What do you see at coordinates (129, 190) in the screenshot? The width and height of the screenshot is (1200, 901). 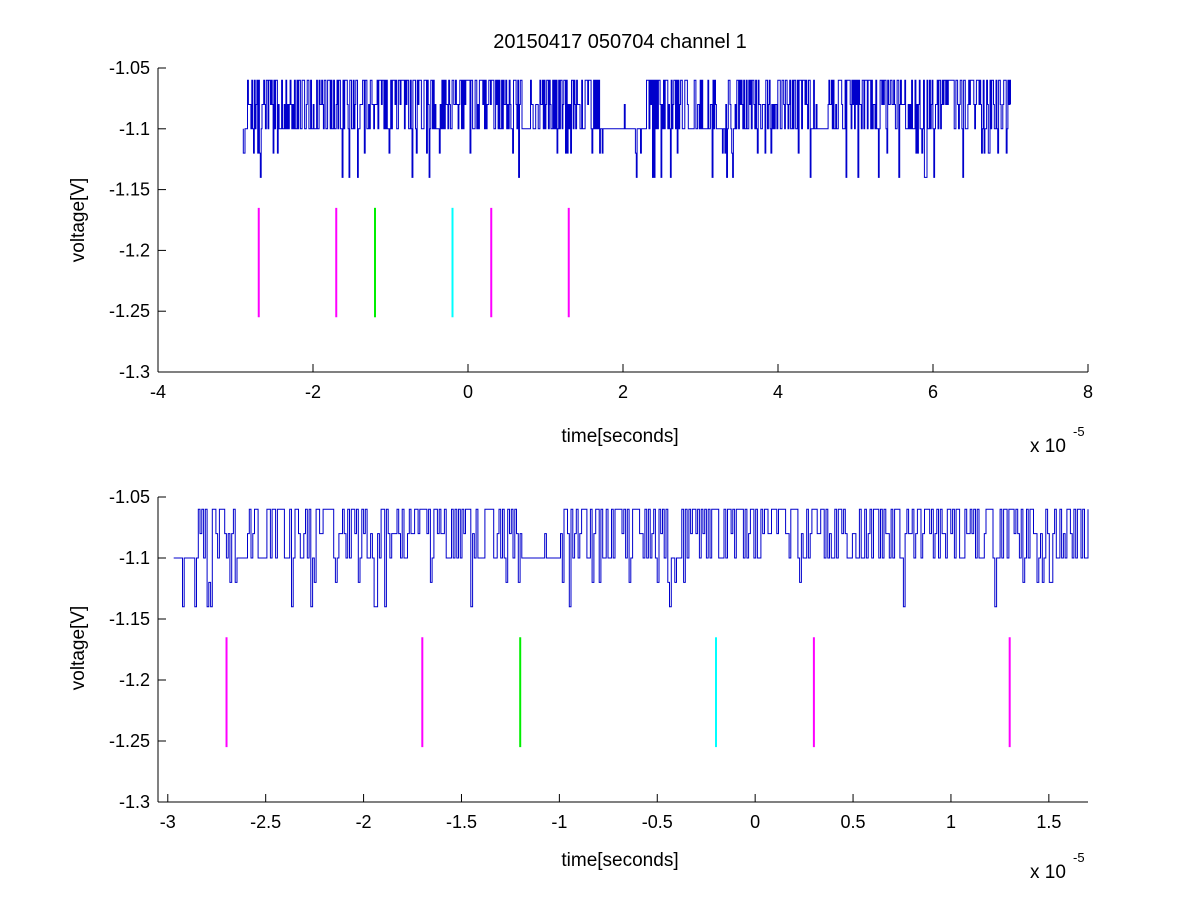 I see `top-y-tick-label: -1.15` at bounding box center [129, 190].